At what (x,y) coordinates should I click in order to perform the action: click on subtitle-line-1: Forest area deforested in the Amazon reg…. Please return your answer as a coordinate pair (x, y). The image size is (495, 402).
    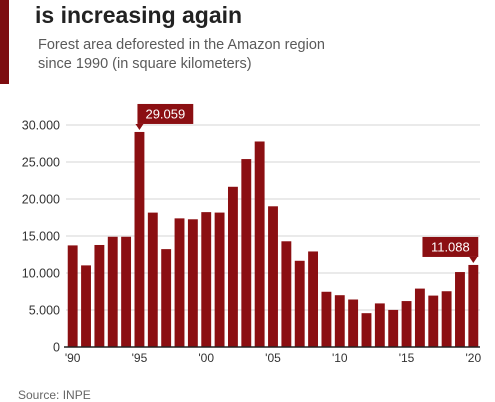
    Looking at the image, I should click on (181, 45).